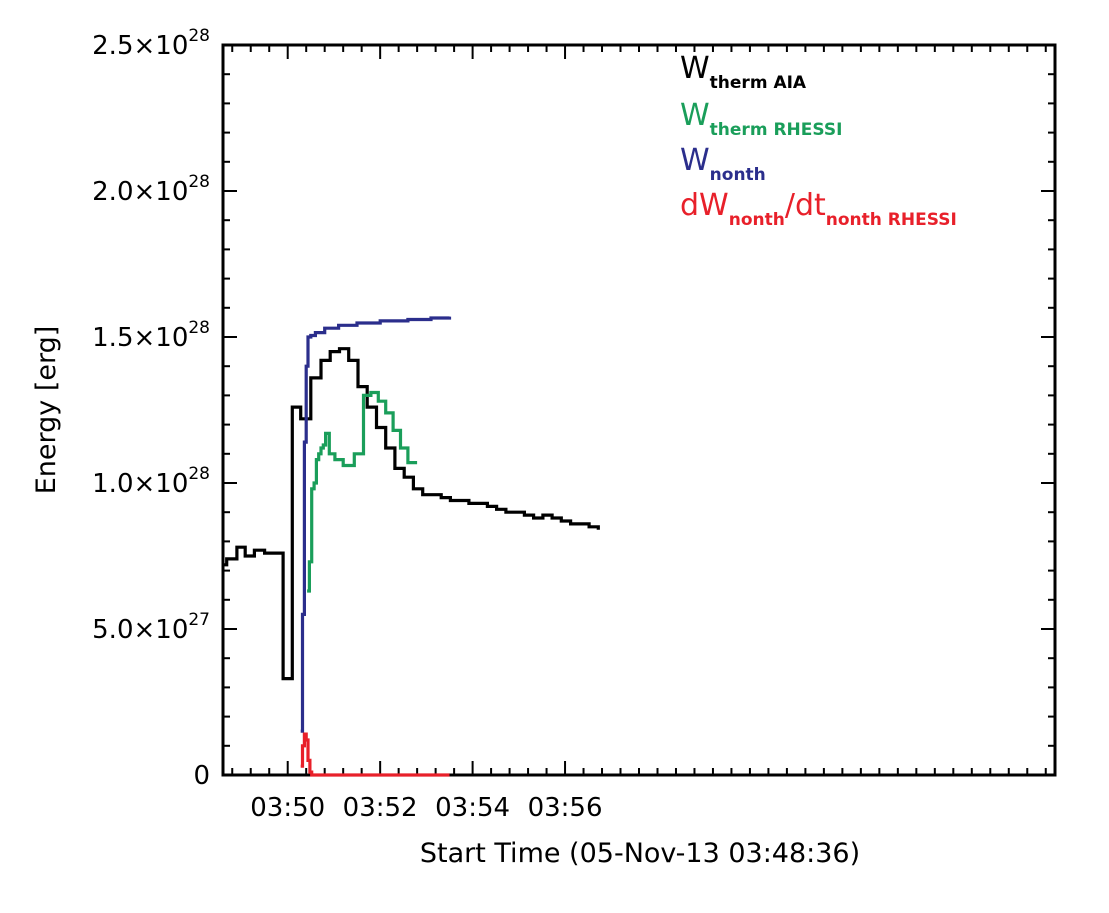 The height and width of the screenshot is (913, 1109). I want to click on y-tick-label: 2.5×1028, so click(151, 43).